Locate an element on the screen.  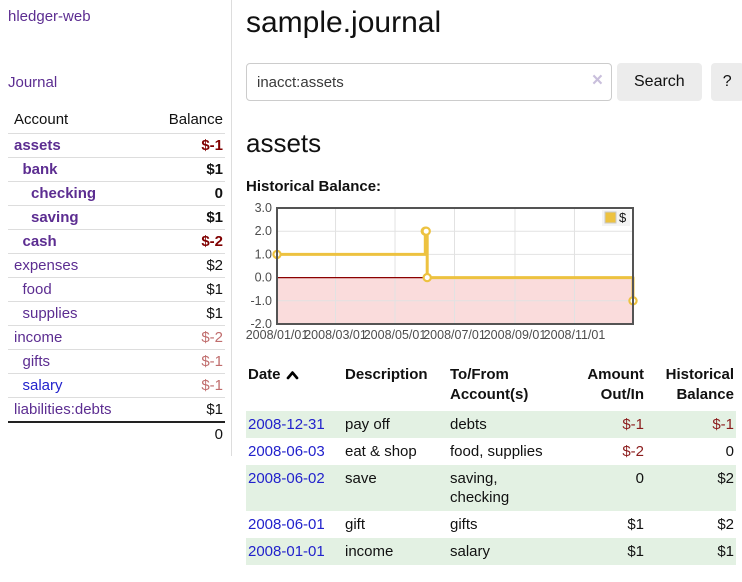
register-row: 2008-06-02 save saving, checking 0 $2 is located at coordinates (491, 488).